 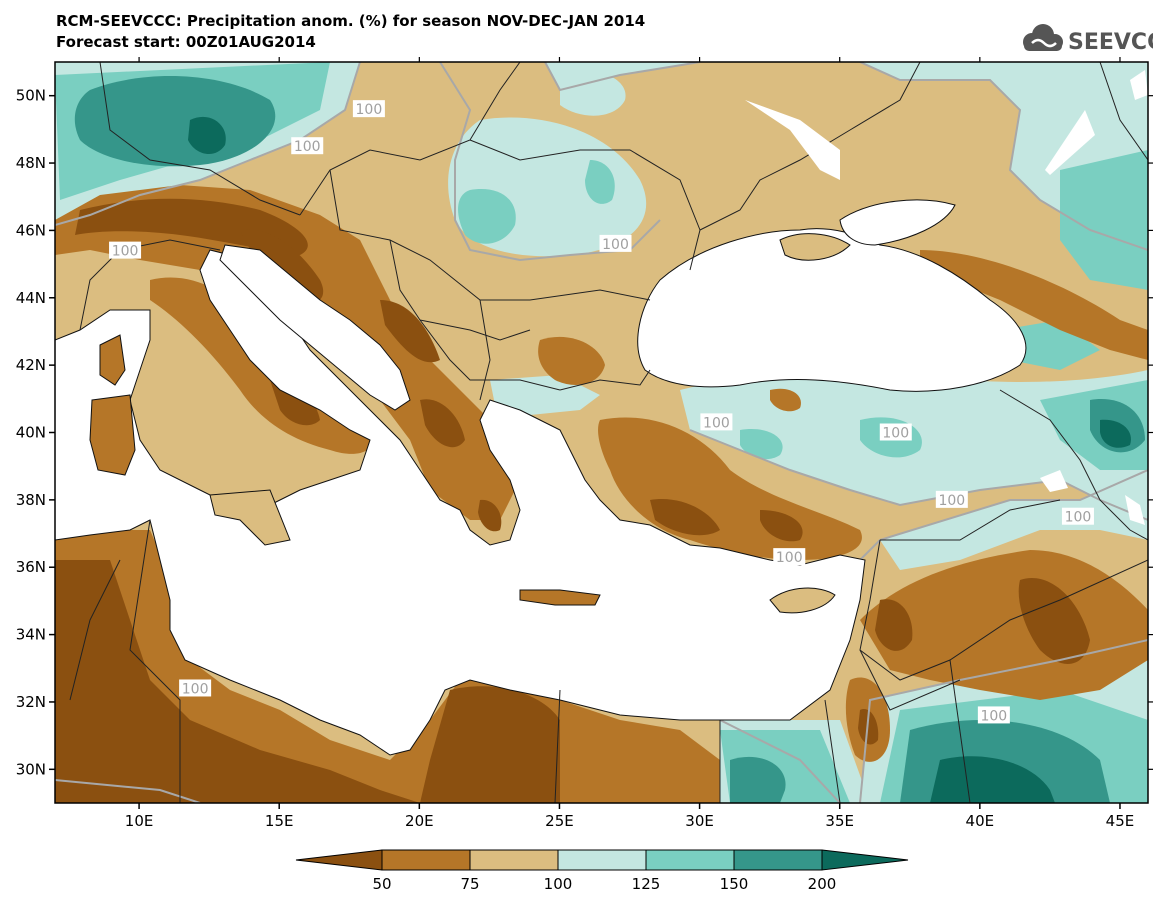 I want to click on colorbar-boxes, so click(x=602, y=860).